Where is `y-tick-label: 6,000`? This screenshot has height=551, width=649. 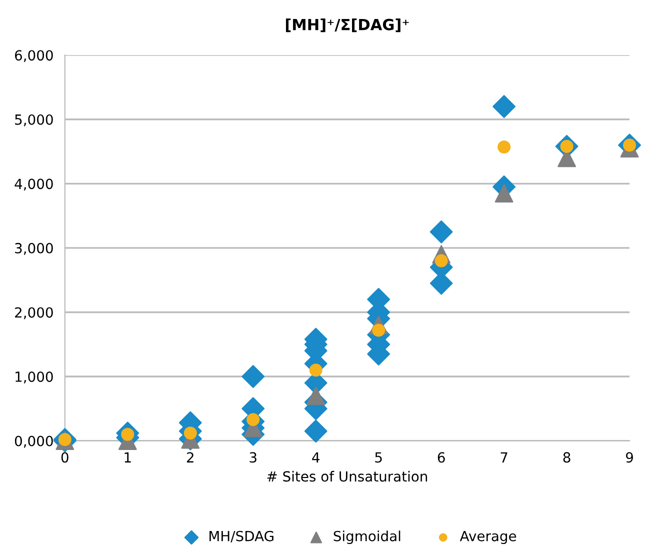
y-tick-label: 6,000 is located at coordinates (34, 56).